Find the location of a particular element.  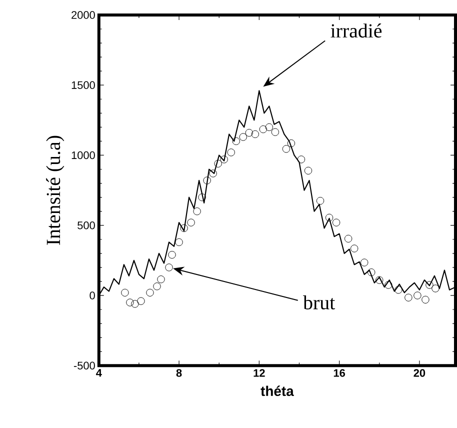

series-label: brut is located at coordinates (319, 303).